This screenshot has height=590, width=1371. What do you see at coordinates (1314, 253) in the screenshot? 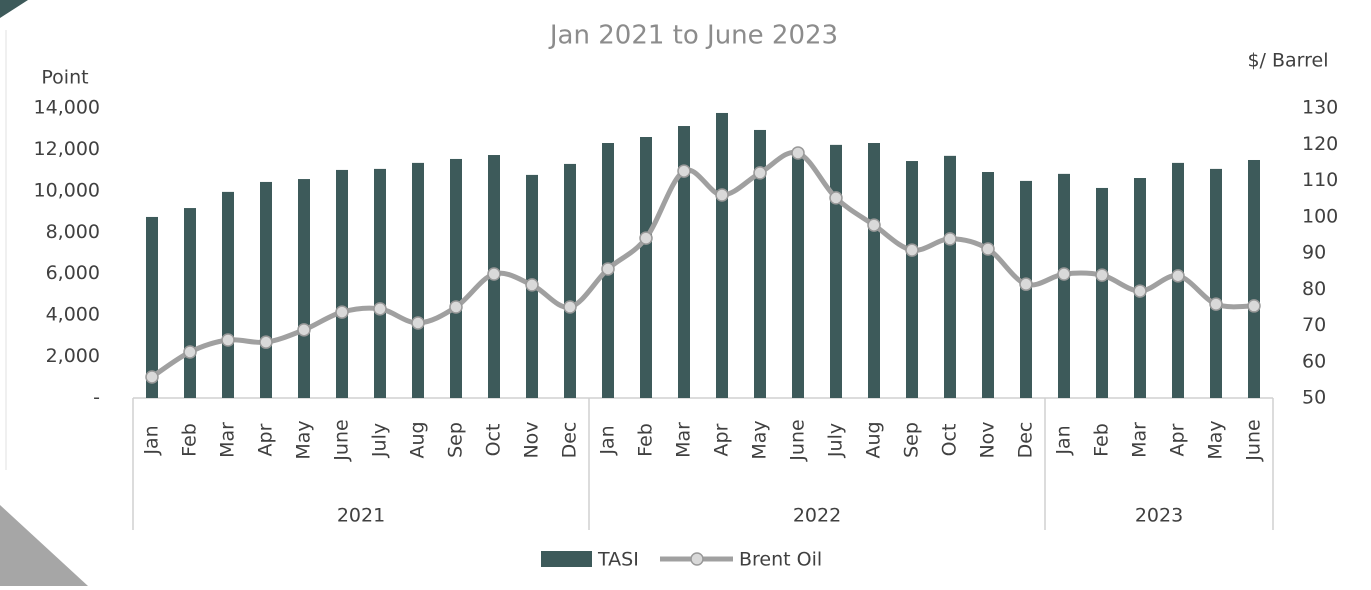
I see `y2-tick-label: 90` at bounding box center [1314, 253].